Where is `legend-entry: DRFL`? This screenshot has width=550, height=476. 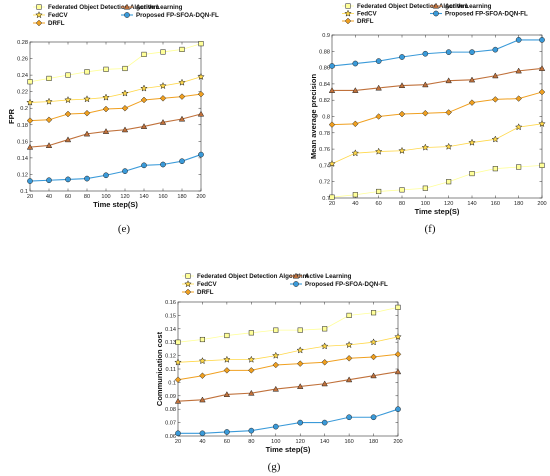
legend-entry: DRFL is located at coordinates (358, 21).